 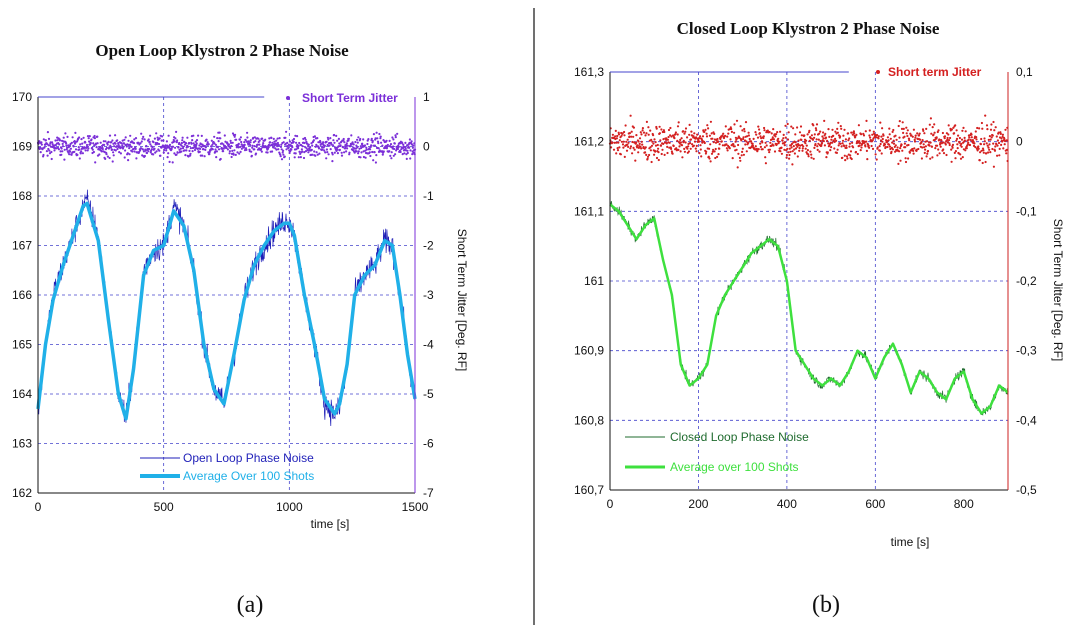 What do you see at coordinates (22, 97) in the screenshot?
I see `y-tick-label: 170` at bounding box center [22, 97].